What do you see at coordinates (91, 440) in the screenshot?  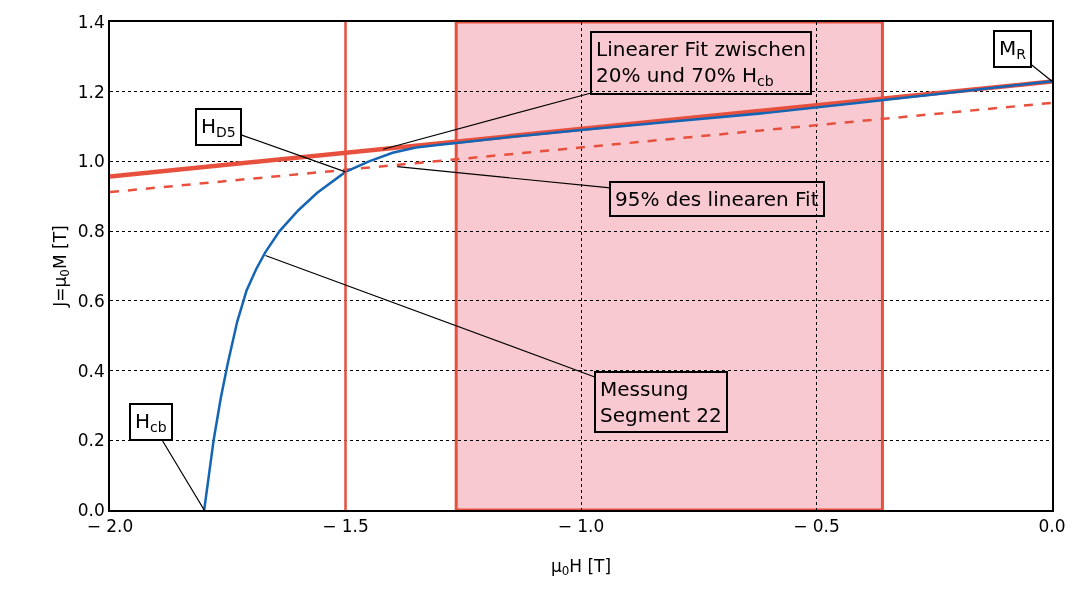 I see `y-tick-label: 0.2` at bounding box center [91, 440].